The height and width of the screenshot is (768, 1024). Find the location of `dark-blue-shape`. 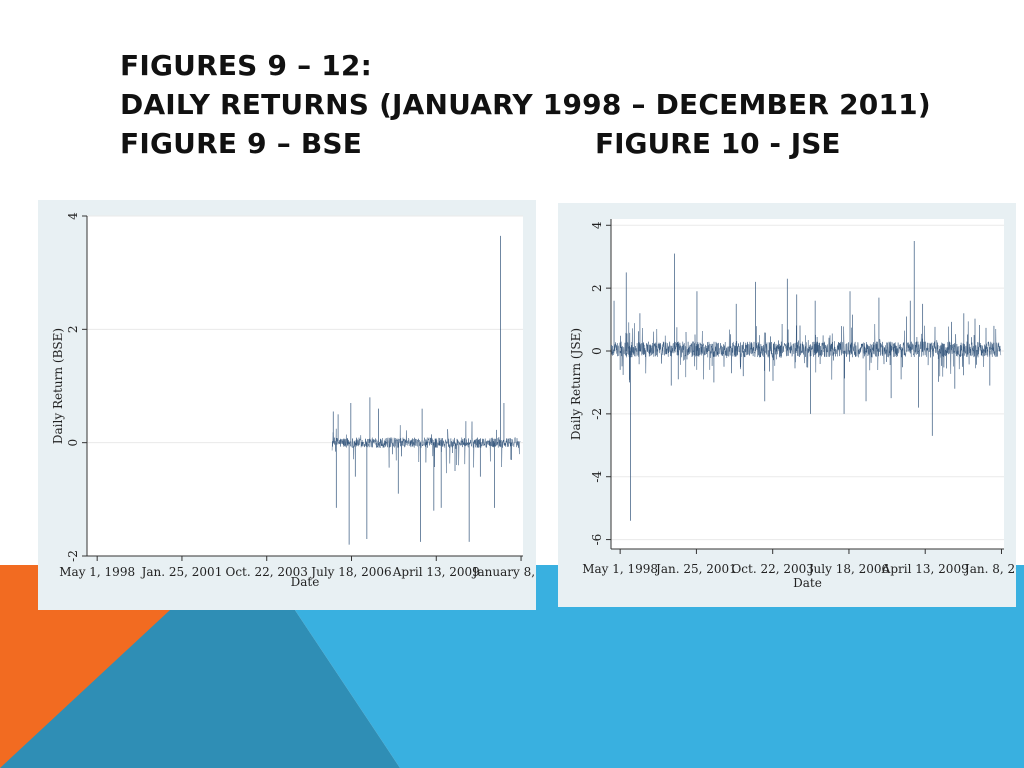

dark-blue-shape is located at coordinates (200, 666).